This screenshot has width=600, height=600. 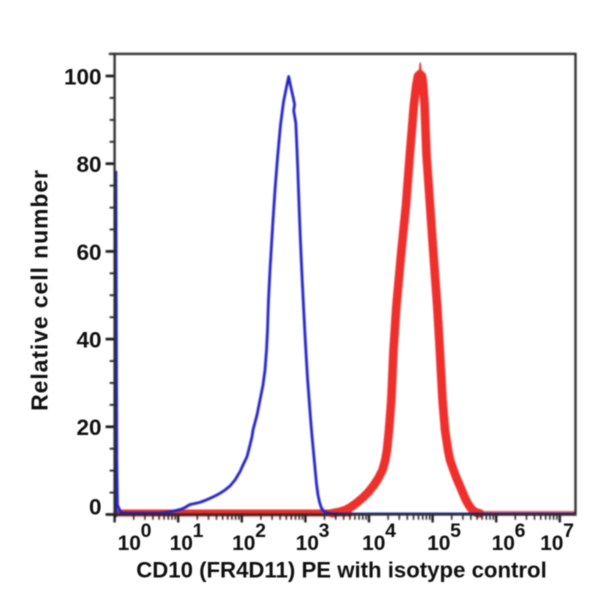 What do you see at coordinates (83, 77) in the screenshot?
I see `svg-text: 100` at bounding box center [83, 77].